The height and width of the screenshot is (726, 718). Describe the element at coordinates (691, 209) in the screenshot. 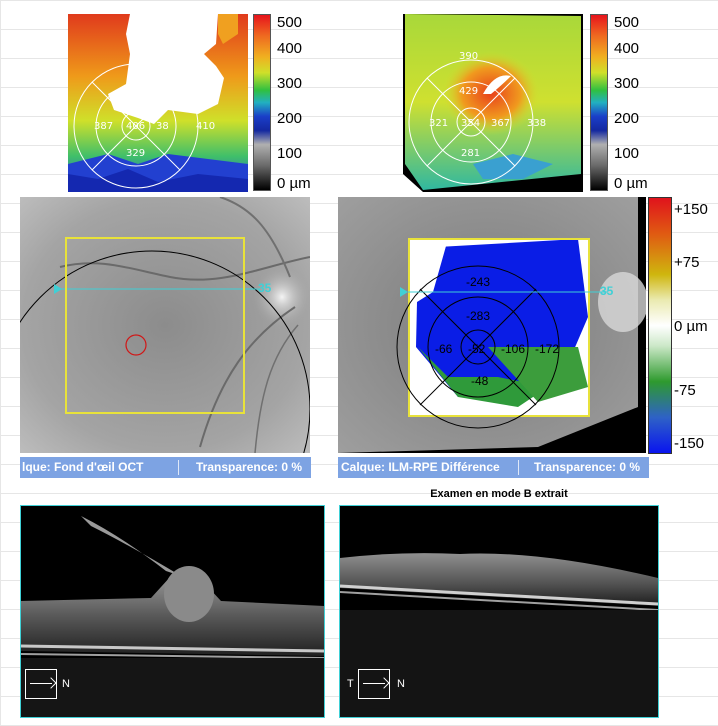

I see `scale-label: +150` at that location.